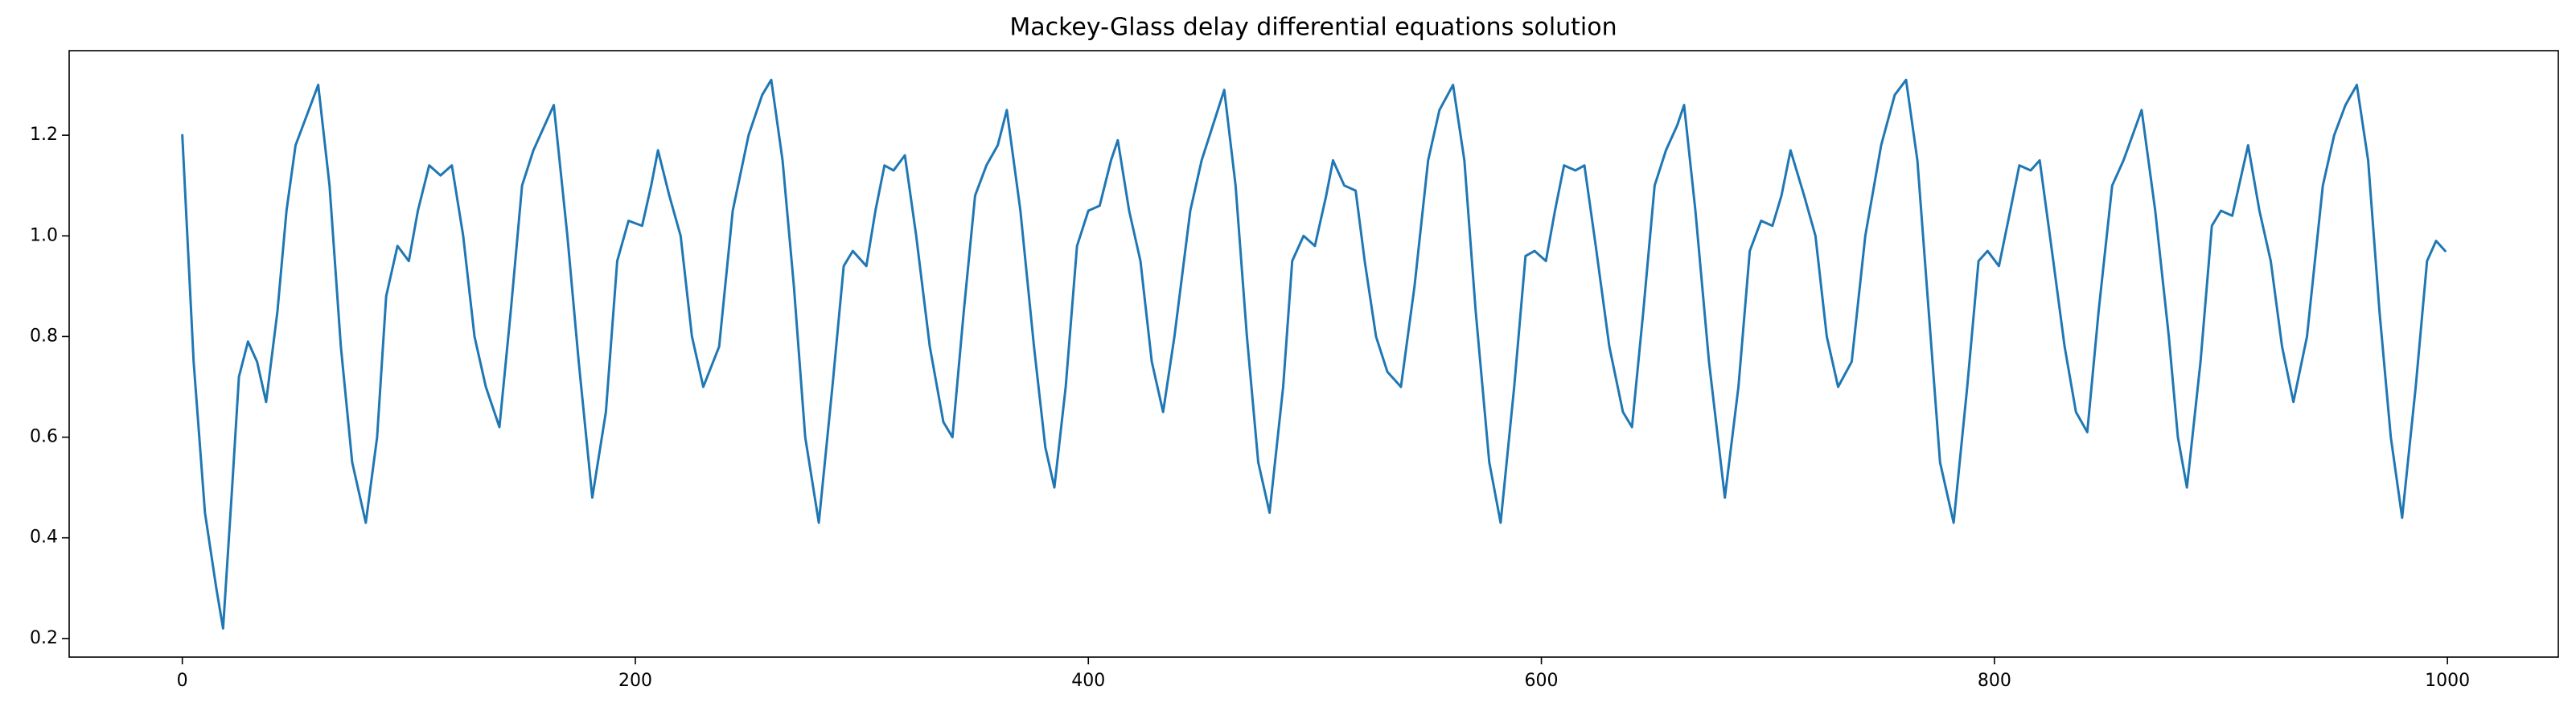 Image resolution: width=2576 pixels, height=715 pixels. Describe the element at coordinates (1088, 681) in the screenshot. I see `x-tick-label: 400` at that location.